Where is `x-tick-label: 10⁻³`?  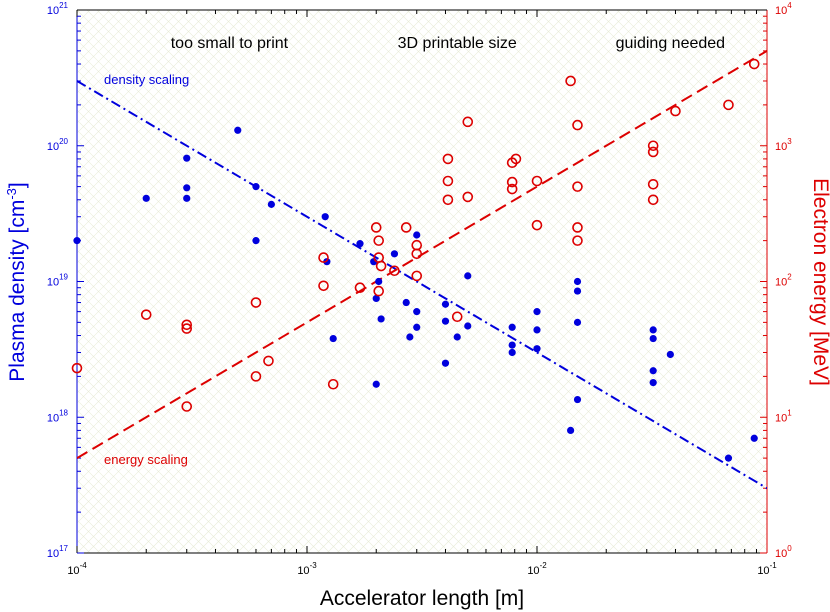 x-tick-label: 10⁻³ is located at coordinates (307, 569).